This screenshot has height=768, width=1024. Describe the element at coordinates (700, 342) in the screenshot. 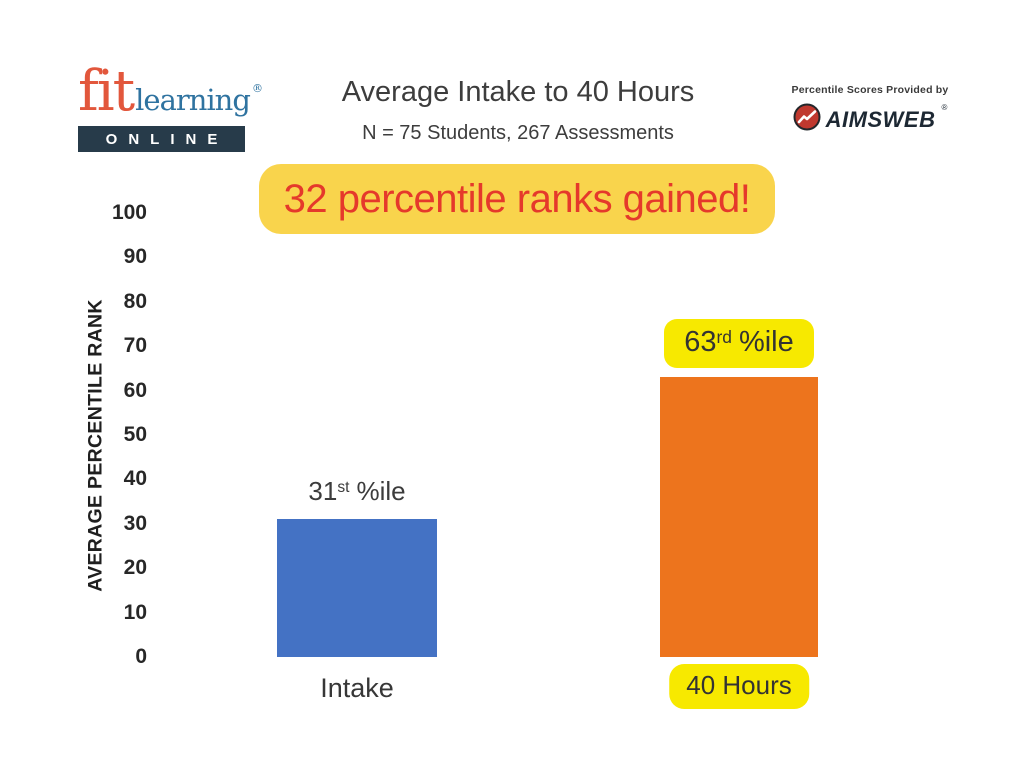

I see `40hours-value-number: 63` at that location.